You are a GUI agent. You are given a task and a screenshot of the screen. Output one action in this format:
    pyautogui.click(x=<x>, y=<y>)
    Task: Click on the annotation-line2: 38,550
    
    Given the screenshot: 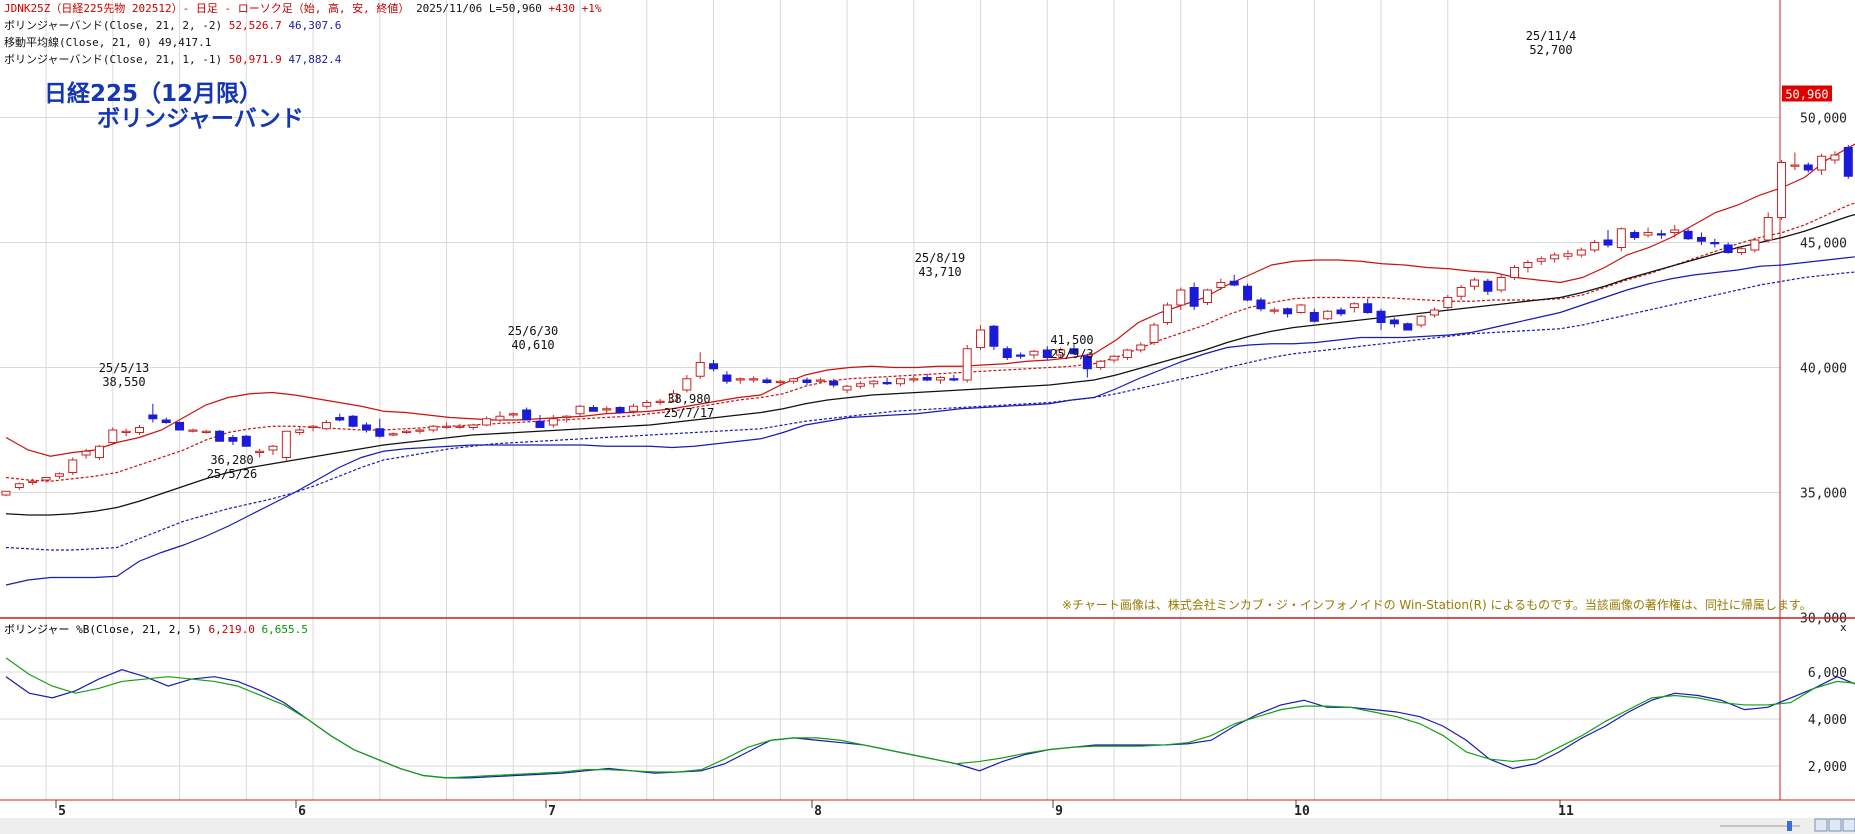 What is the action you would take?
    pyautogui.click(x=123, y=382)
    